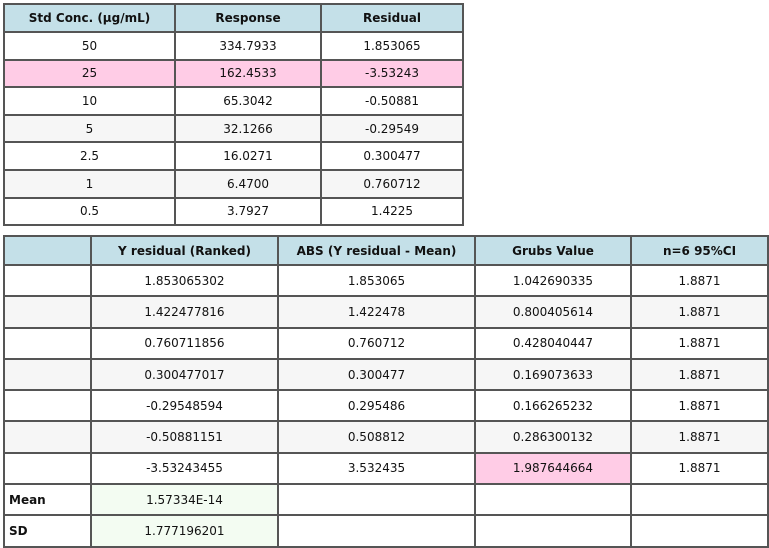 Image resolution: width=769 pixels, height=548 pixels. I want to click on std-conc-cell: 1, so click(89, 183).